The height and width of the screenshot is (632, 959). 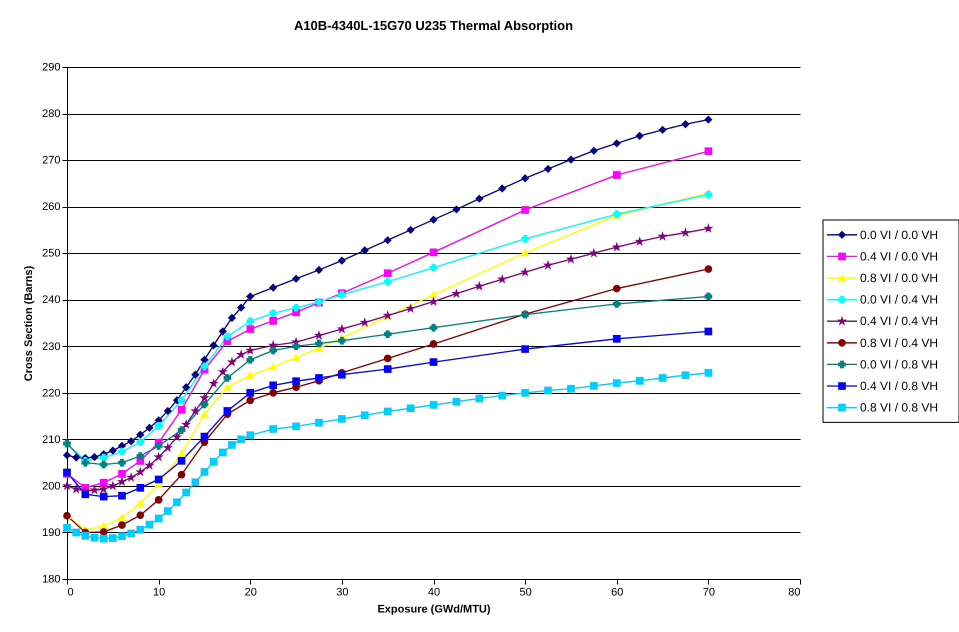 I want to click on chart-title: A10B-4340L-15G70 U235 Thermal Absorption, so click(x=434, y=25).